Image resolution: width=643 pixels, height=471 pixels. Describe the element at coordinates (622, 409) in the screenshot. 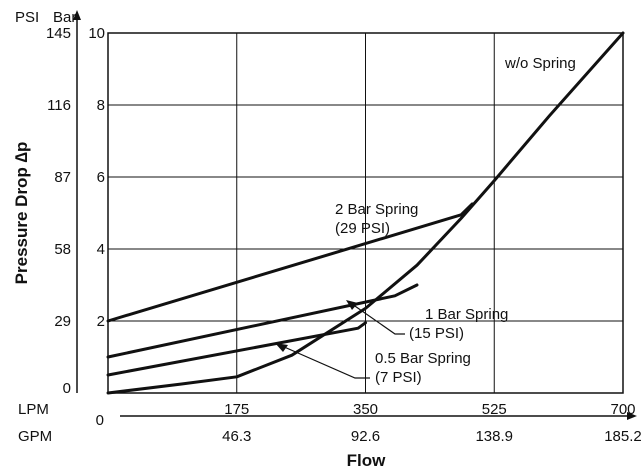

I see `x-tick-lpm: 700` at that location.